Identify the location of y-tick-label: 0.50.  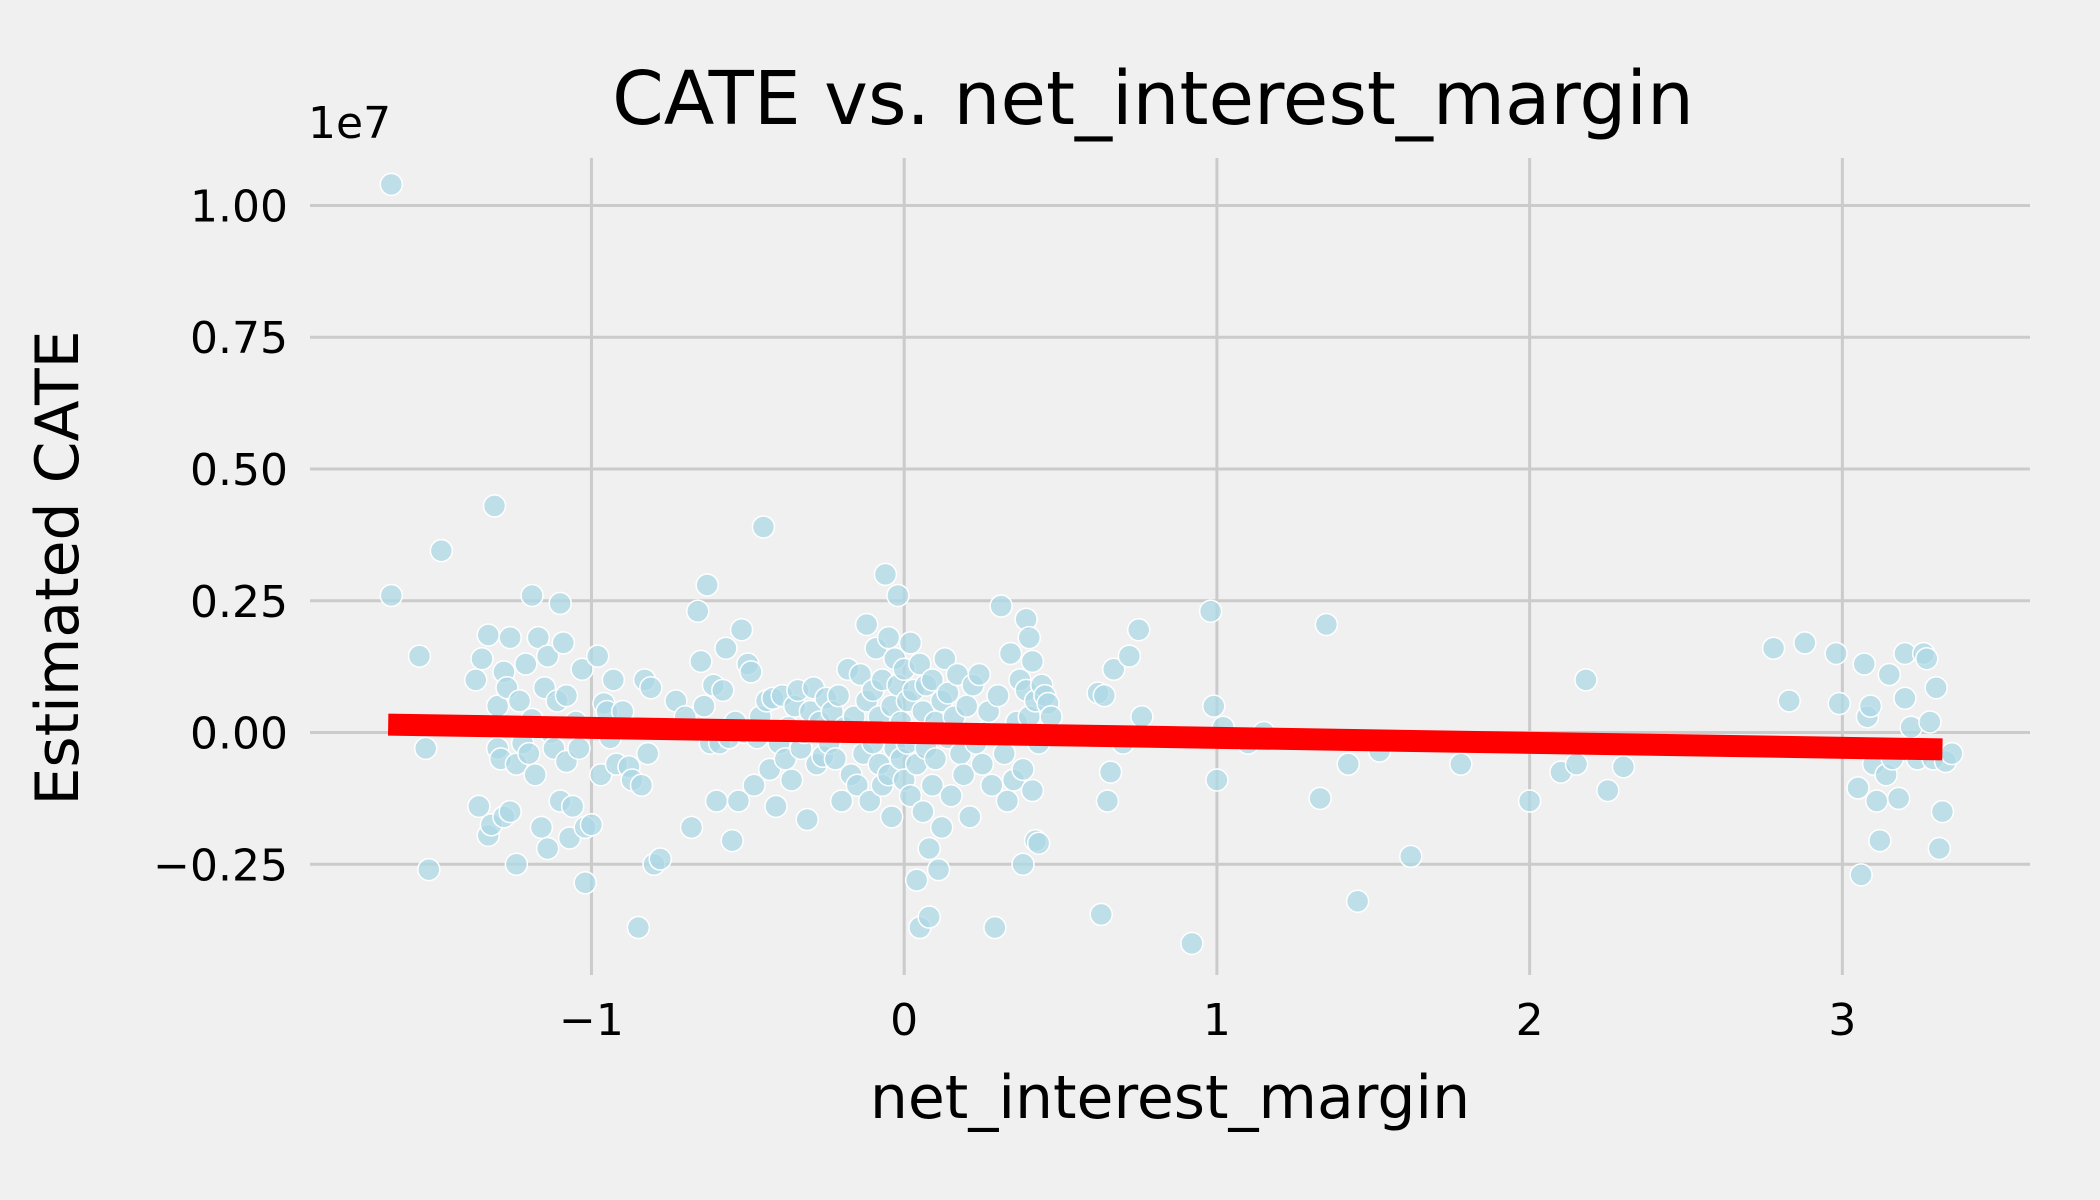
(239, 470).